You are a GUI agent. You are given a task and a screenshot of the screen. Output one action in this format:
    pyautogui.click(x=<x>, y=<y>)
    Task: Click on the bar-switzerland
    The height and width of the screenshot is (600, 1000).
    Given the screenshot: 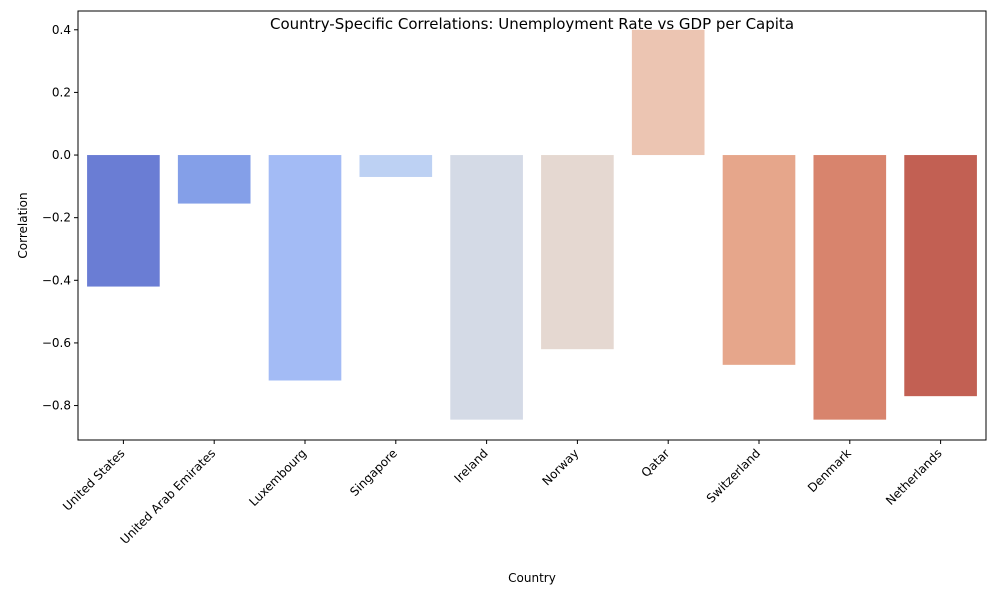 What is the action you would take?
    pyautogui.click(x=759, y=260)
    